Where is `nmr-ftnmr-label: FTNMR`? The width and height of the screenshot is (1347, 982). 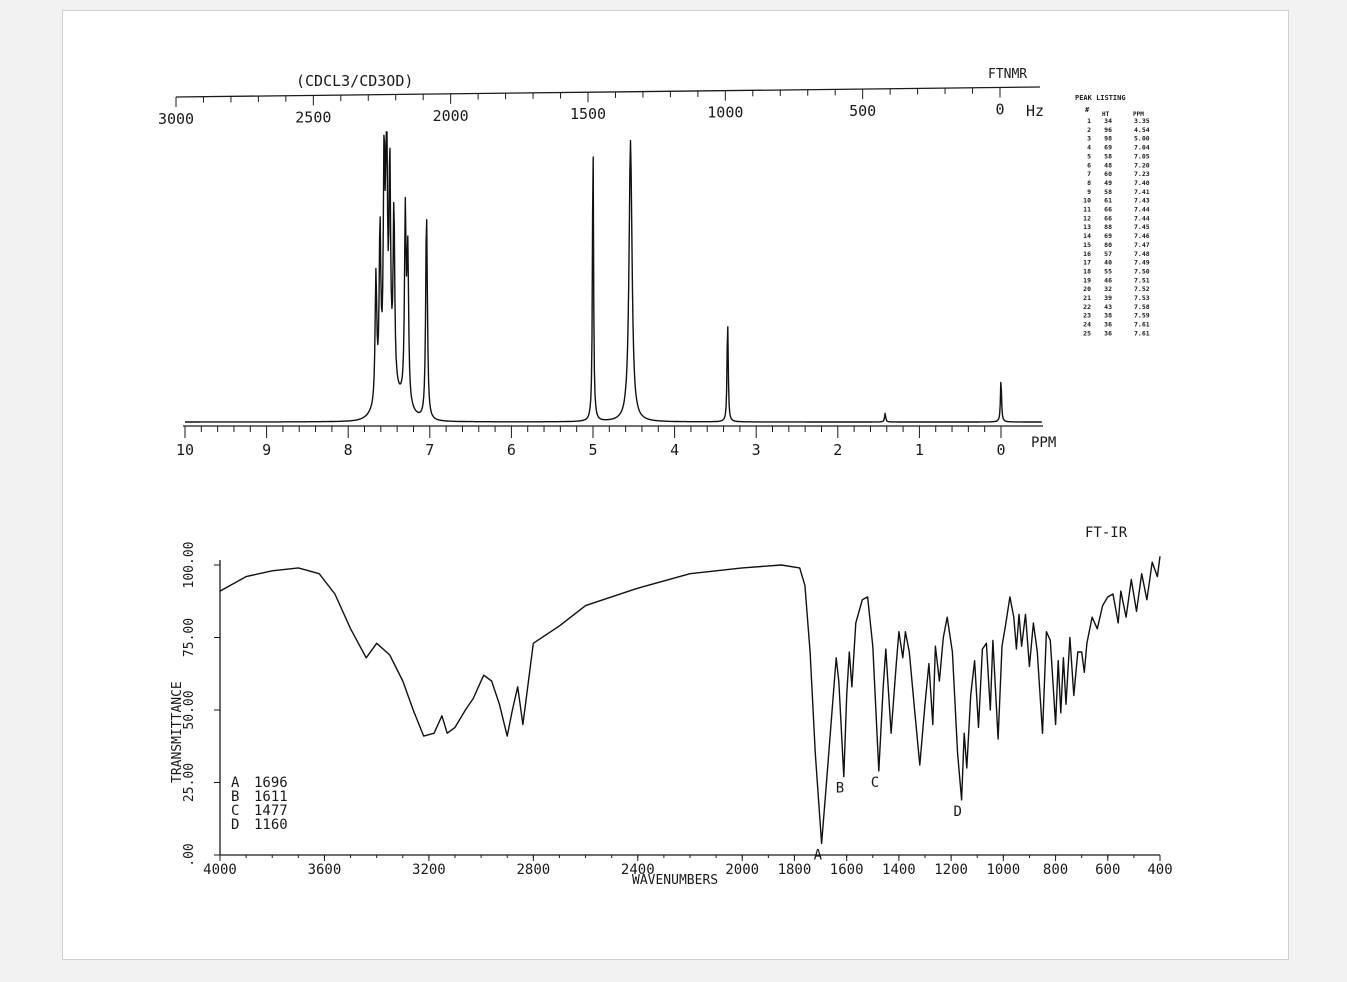 nmr-ftnmr-label: FTNMR is located at coordinates (1007, 74).